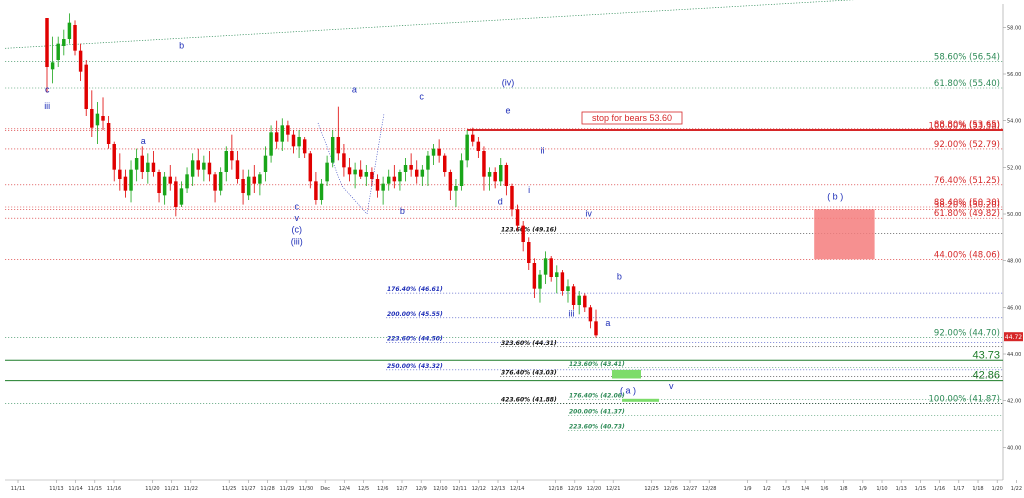  I want to click on y-tick-label: 56.00, so click(1014, 75).